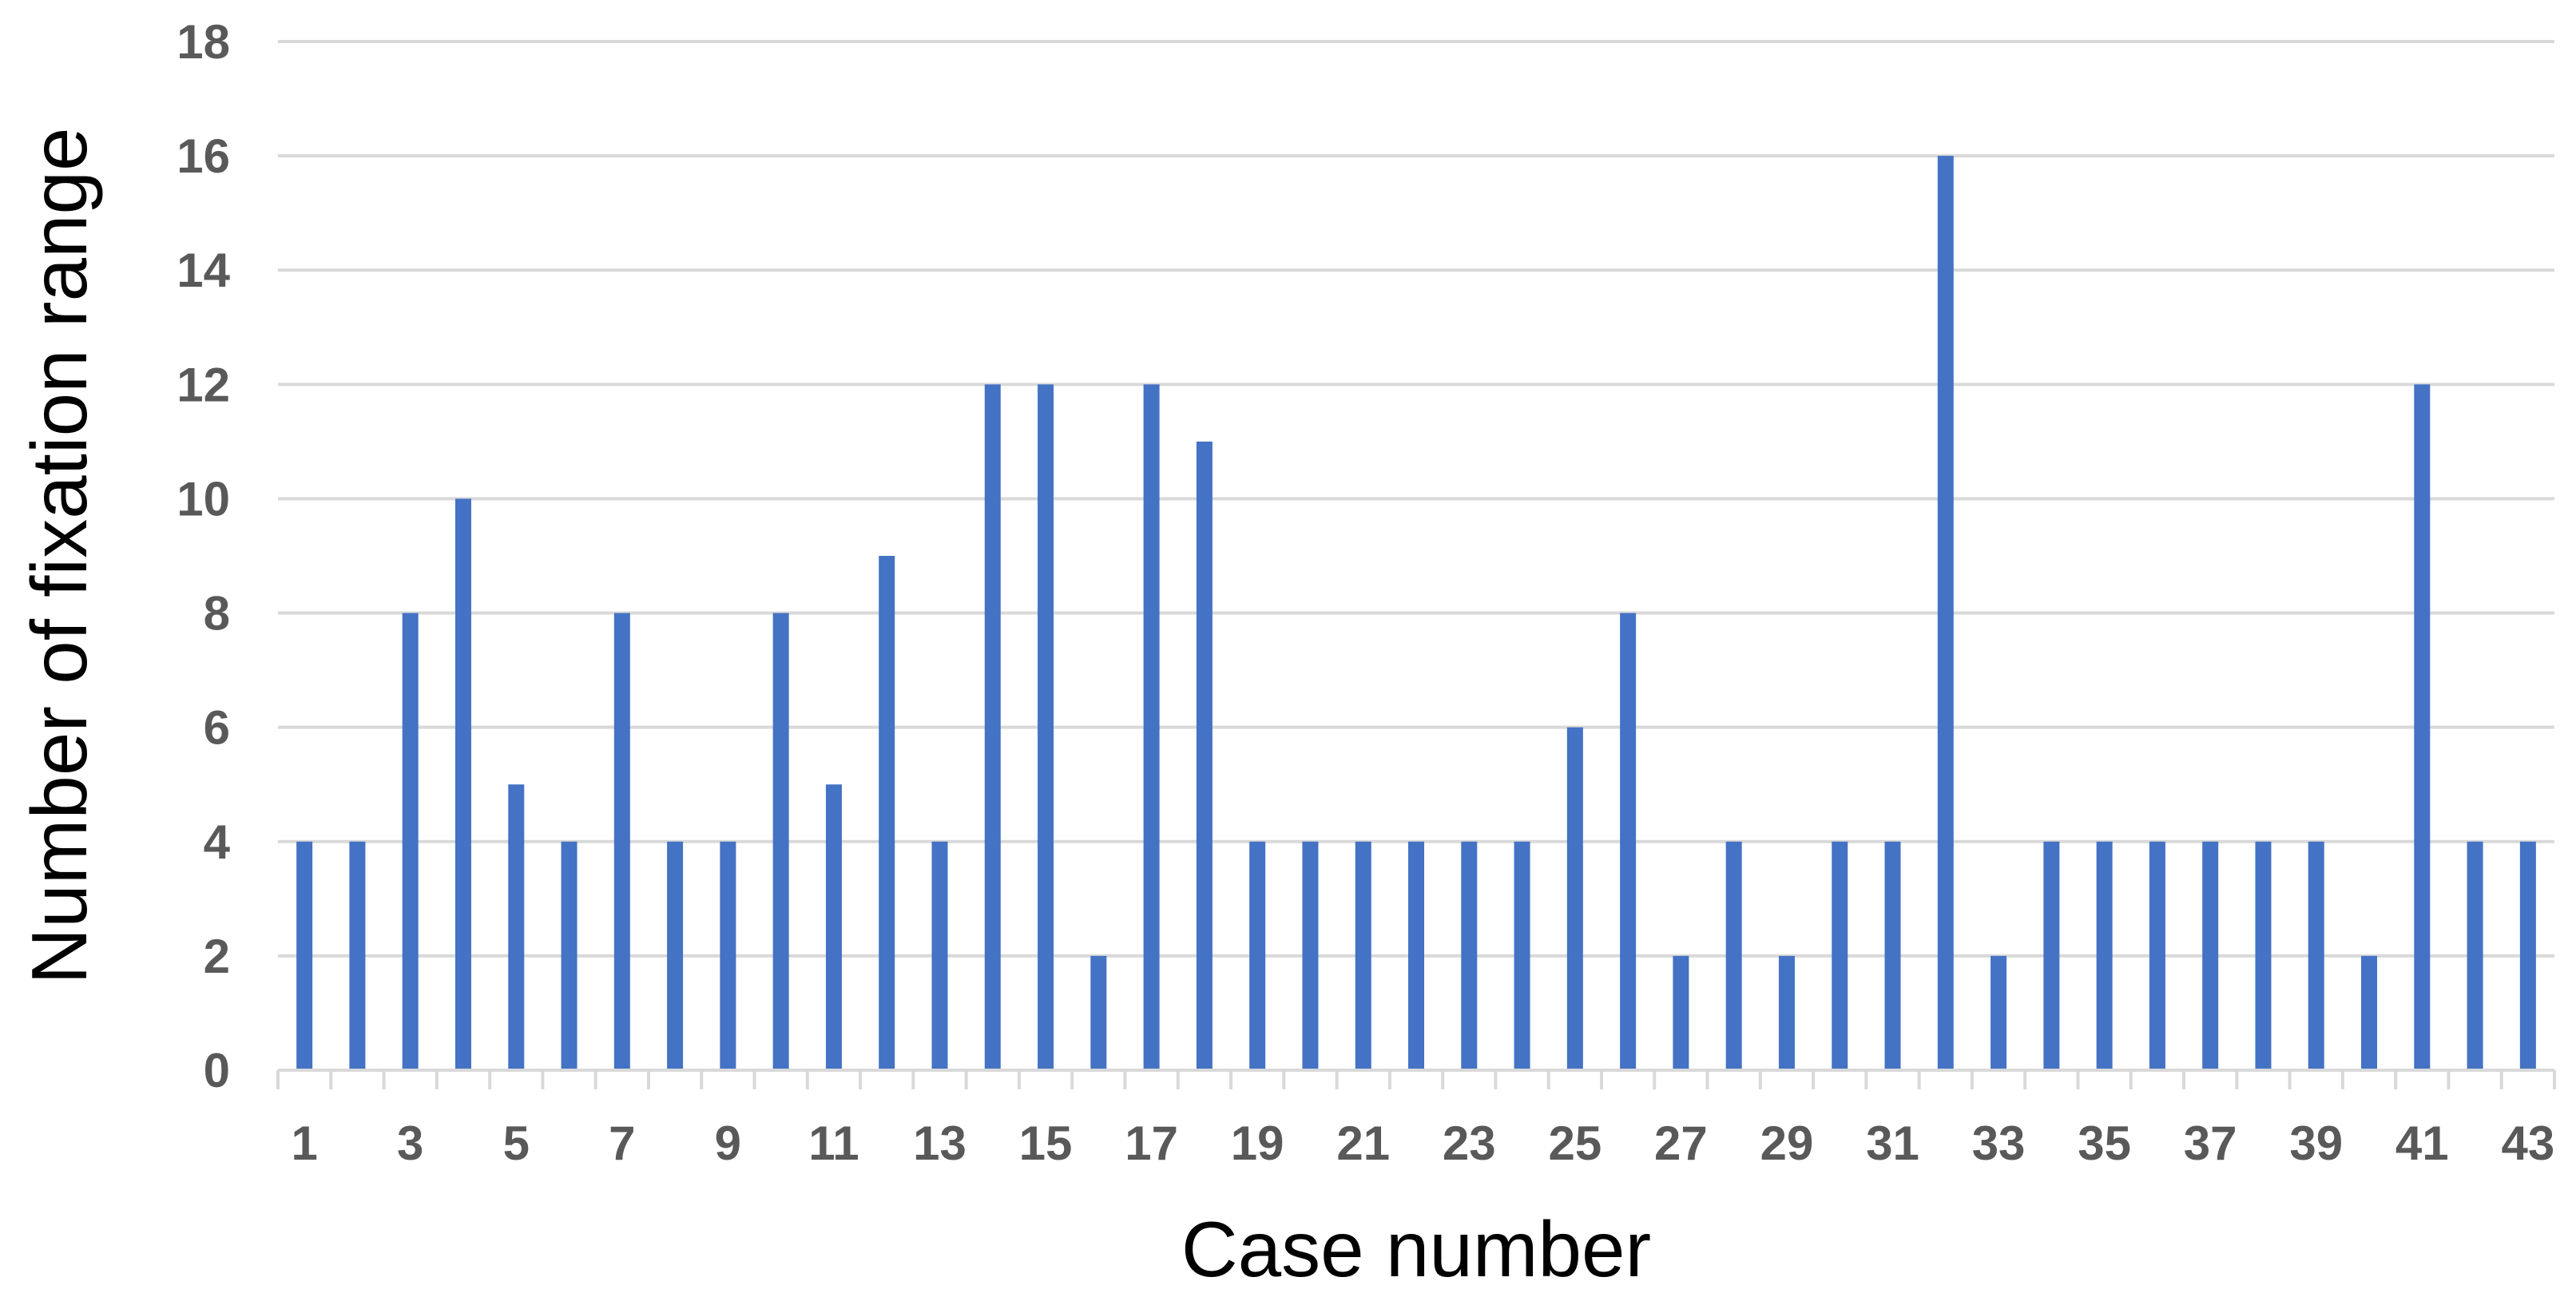 This screenshot has width=2576, height=1305. What do you see at coordinates (2104, 1143) in the screenshot?
I see `x-tick-label: 35` at bounding box center [2104, 1143].